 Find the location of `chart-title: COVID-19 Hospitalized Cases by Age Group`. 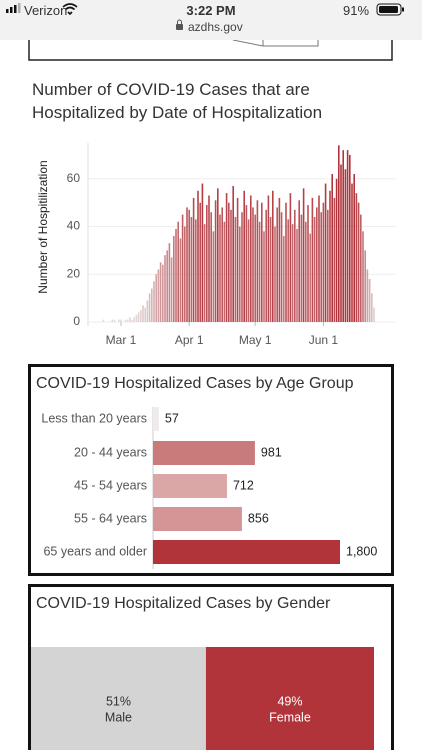

chart-title: COVID-19 Hospitalized Cases by Age Group is located at coordinates (195, 383).